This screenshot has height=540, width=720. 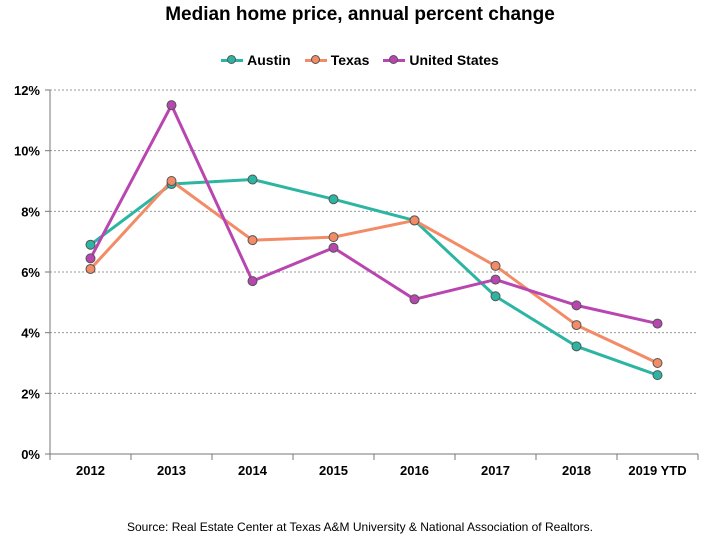 I want to click on legend-swatch-texas, so click(x=315, y=60).